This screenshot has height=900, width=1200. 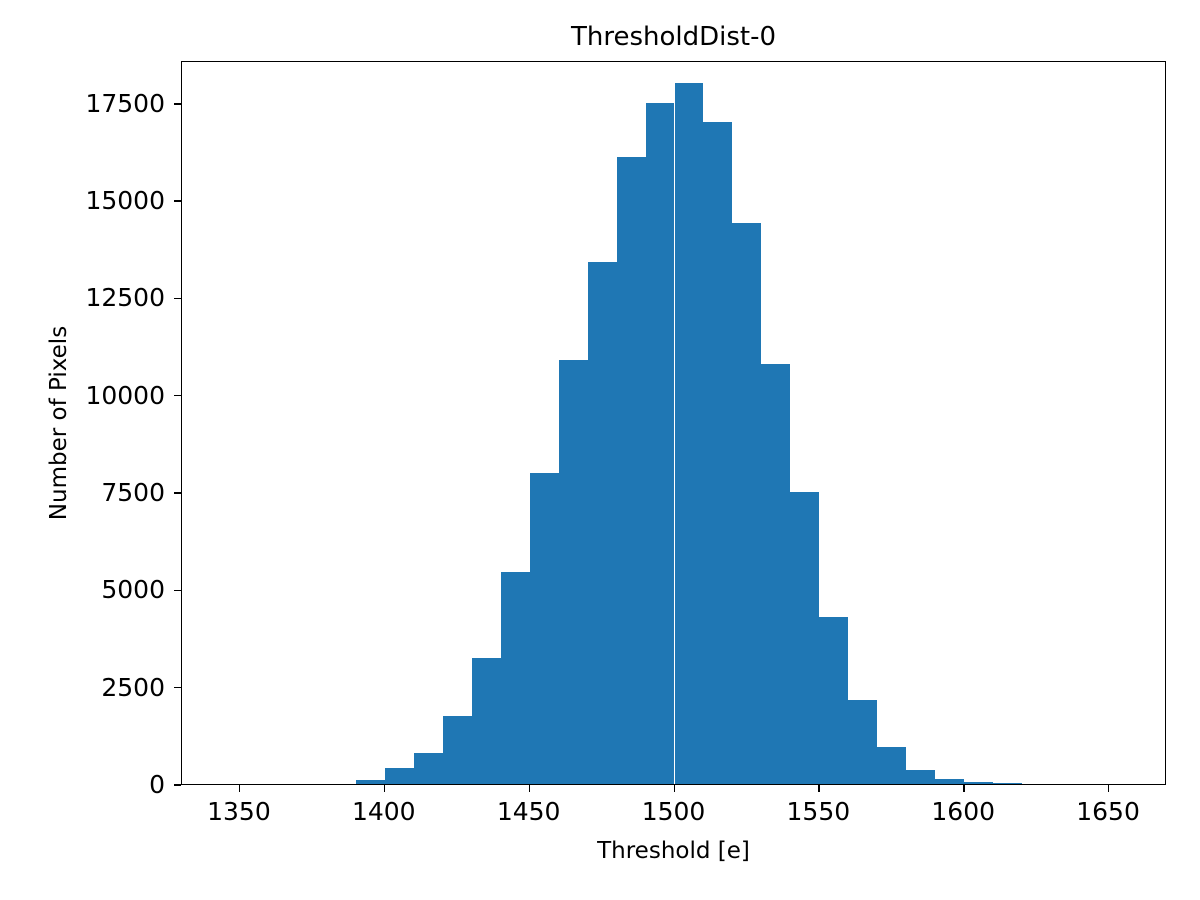 I want to click on x-axis-label: Threshold [e], so click(x=673, y=851).